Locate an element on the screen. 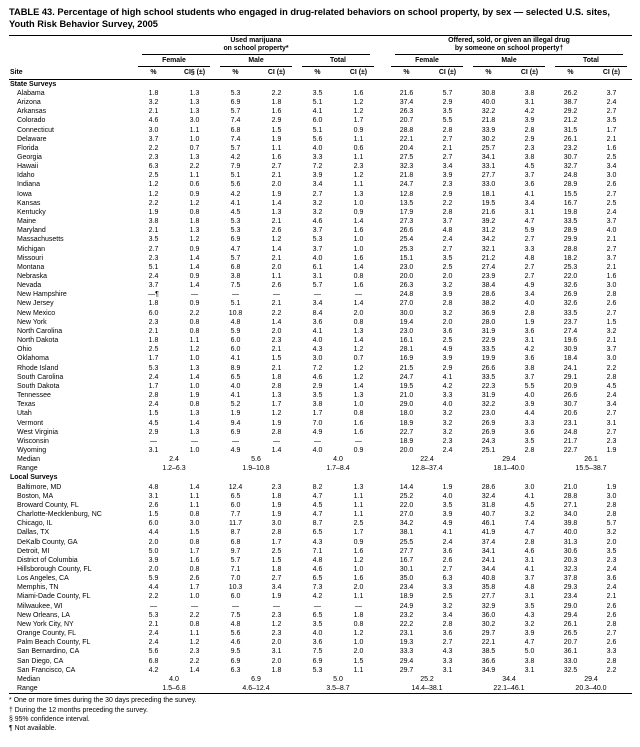 This screenshot has height=747, width=640. pct-cell: 26.6 is located at coordinates (570, 396).